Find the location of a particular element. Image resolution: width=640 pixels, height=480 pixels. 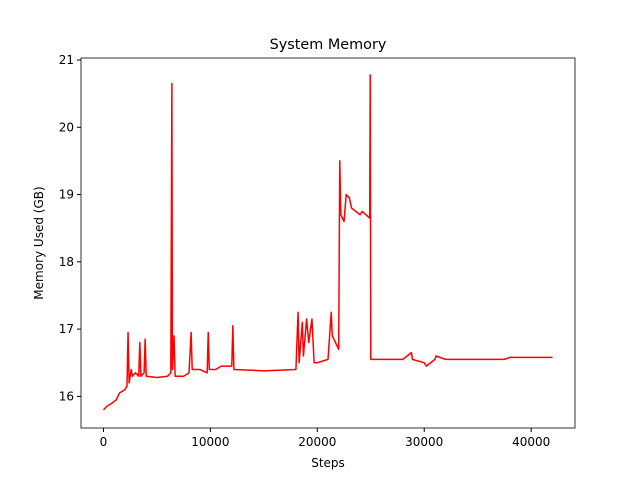

x-axis-label: Steps is located at coordinates (328, 463).